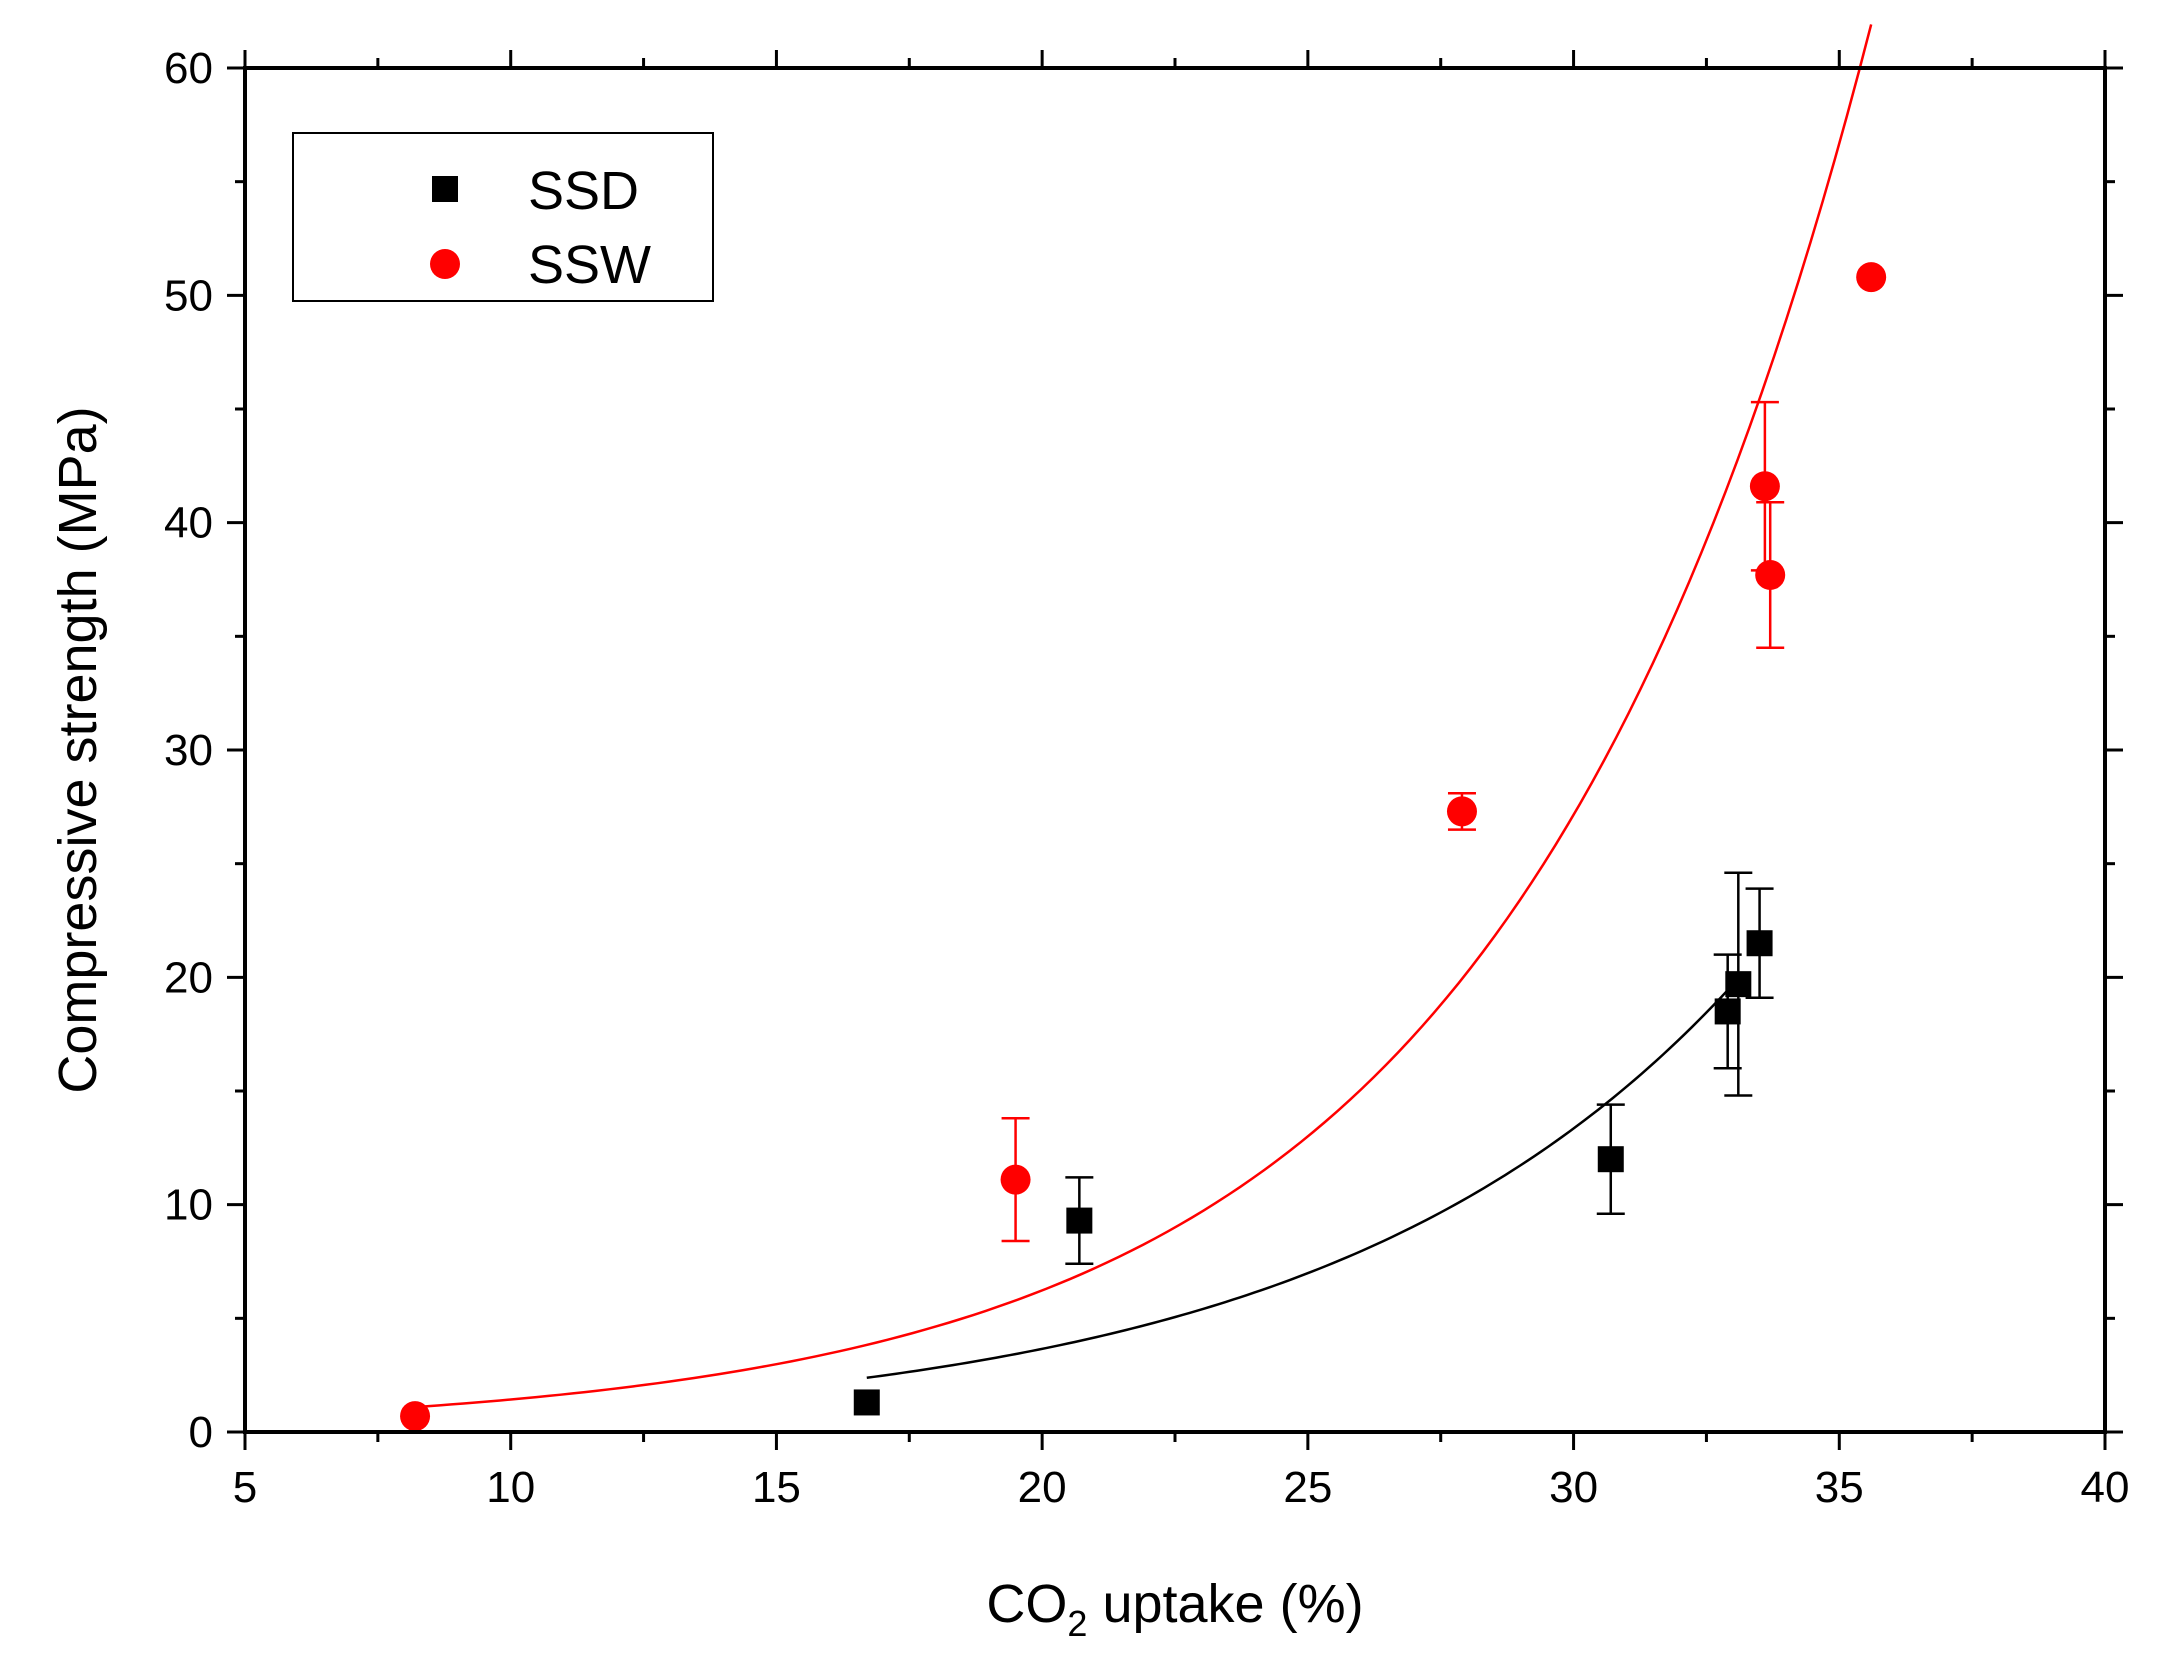 The image size is (2164, 1672). I want to click on x-tick-label: 10, so click(510, 1487).